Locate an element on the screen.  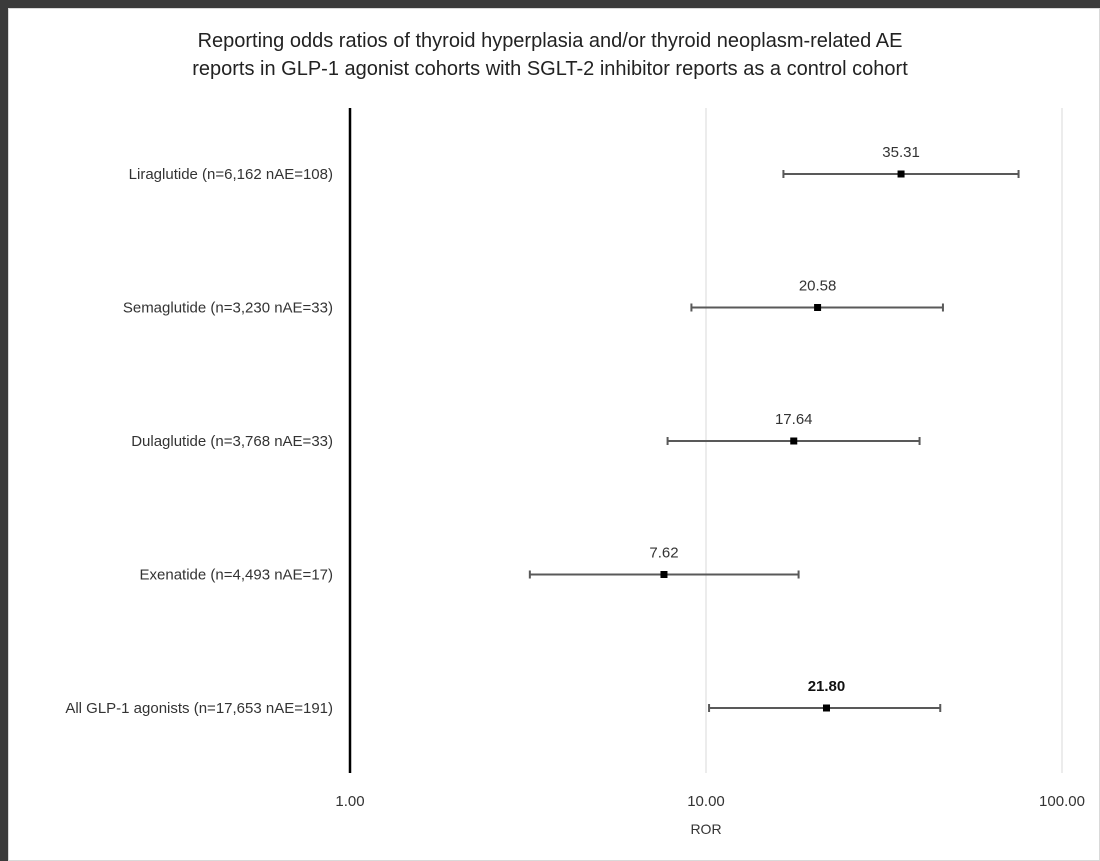
category-label-4: All GLP-1 agonists (n=17,653 nAE=191) is located at coordinates (199, 708).